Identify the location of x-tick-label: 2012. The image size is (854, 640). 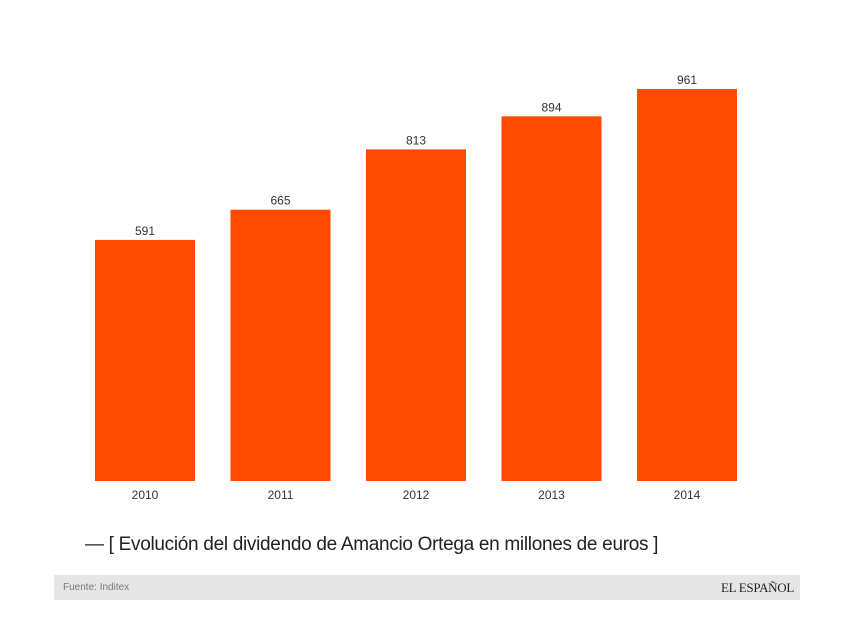
(416, 495).